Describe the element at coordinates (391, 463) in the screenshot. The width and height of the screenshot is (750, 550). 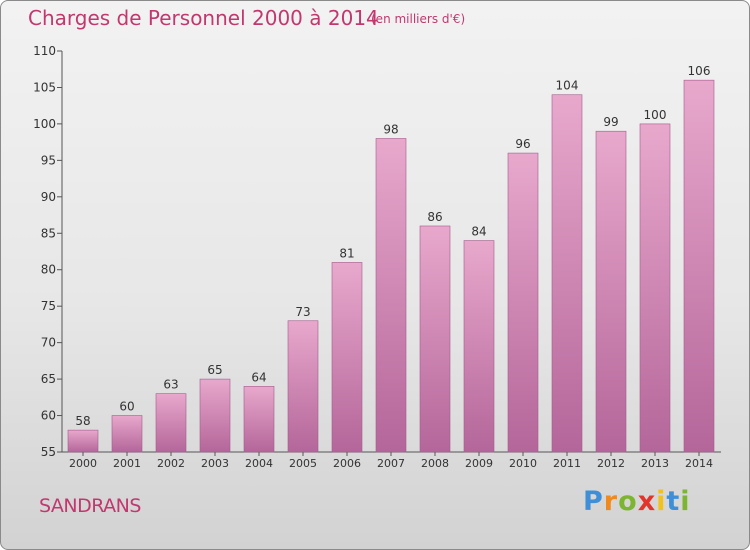
I see `x-tick-label: 2007` at that location.